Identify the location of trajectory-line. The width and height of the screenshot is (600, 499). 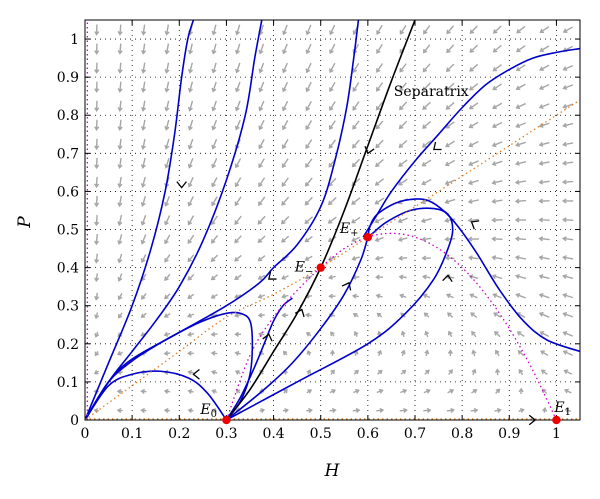
(140, 220).